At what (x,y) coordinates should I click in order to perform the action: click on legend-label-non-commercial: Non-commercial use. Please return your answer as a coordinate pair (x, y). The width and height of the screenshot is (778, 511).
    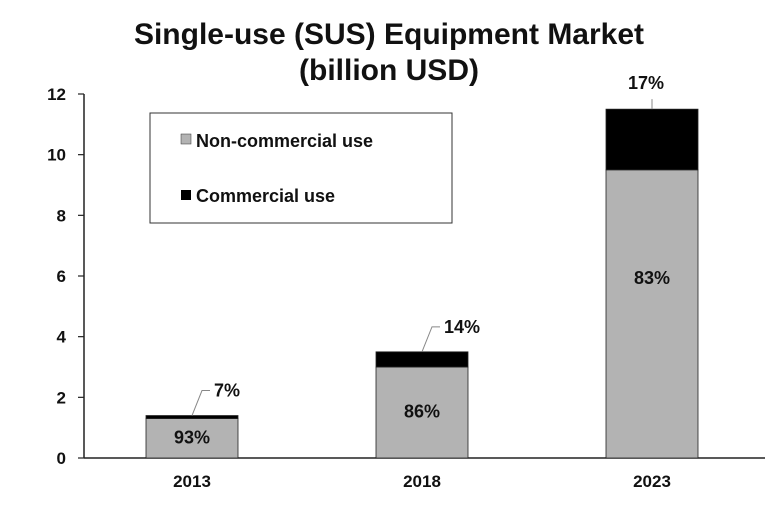
    Looking at the image, I should click on (284, 141).